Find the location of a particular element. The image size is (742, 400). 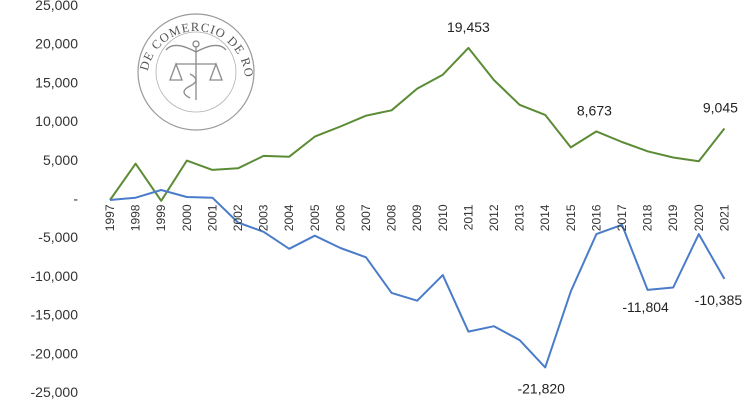

x-tick-label: 1999 is located at coordinates (161, 217).